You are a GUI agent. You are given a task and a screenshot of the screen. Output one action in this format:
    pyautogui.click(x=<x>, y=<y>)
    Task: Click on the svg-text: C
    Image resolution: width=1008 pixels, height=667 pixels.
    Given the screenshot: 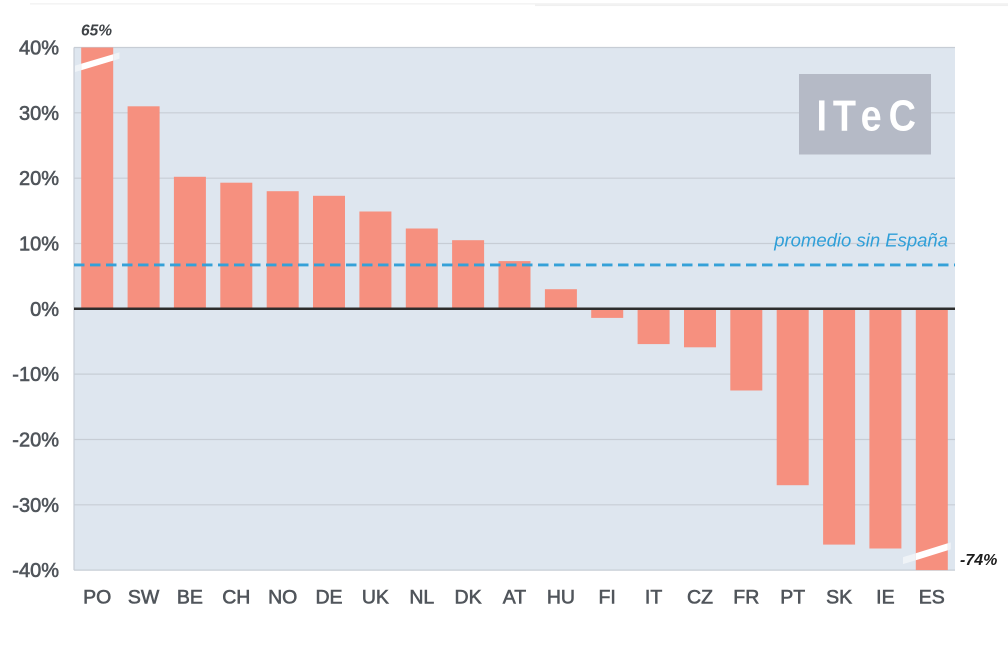 What is the action you would take?
    pyautogui.click(x=902, y=115)
    